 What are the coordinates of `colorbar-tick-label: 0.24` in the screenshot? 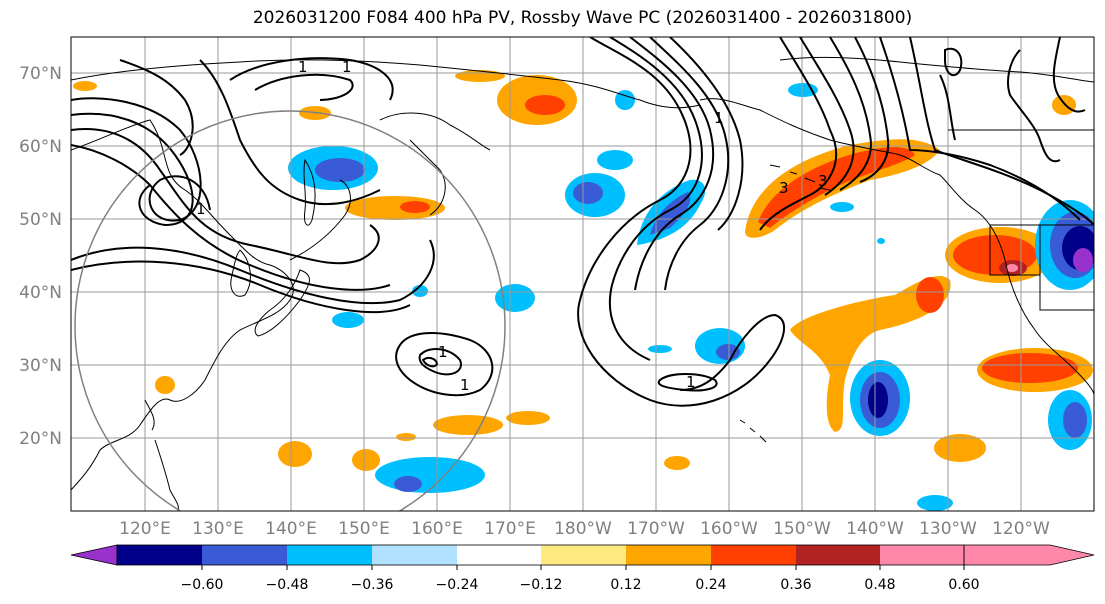 It's located at (710, 585).